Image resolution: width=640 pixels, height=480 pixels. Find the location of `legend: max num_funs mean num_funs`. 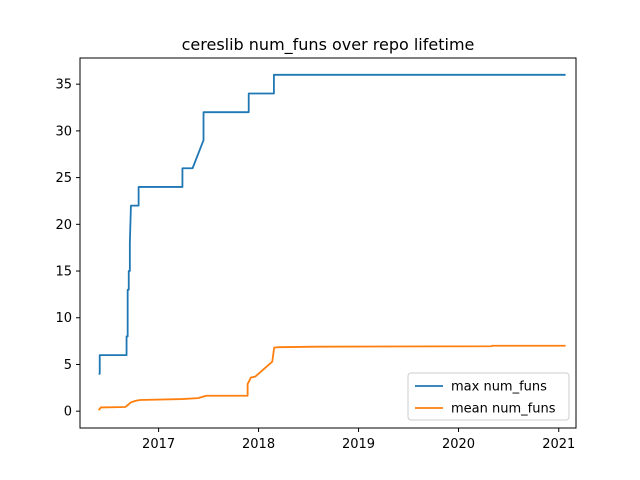

legend: max num_funs mean num_funs is located at coordinates (488, 396).